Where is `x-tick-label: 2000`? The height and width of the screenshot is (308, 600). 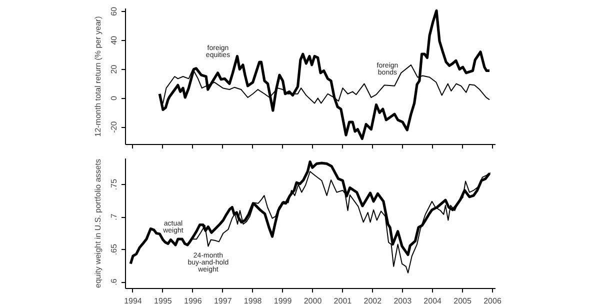
x-tick-label: 2000 is located at coordinates (313, 301).